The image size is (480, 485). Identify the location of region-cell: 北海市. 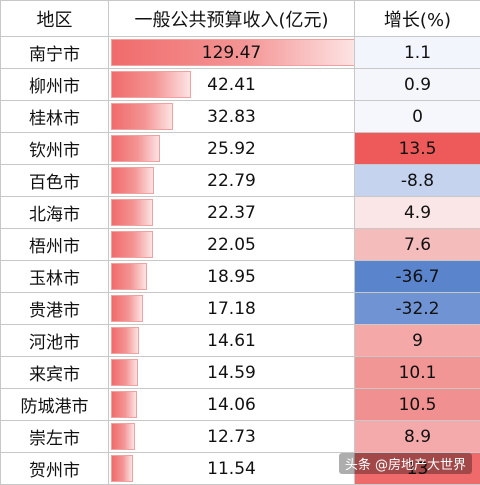
(55, 213).